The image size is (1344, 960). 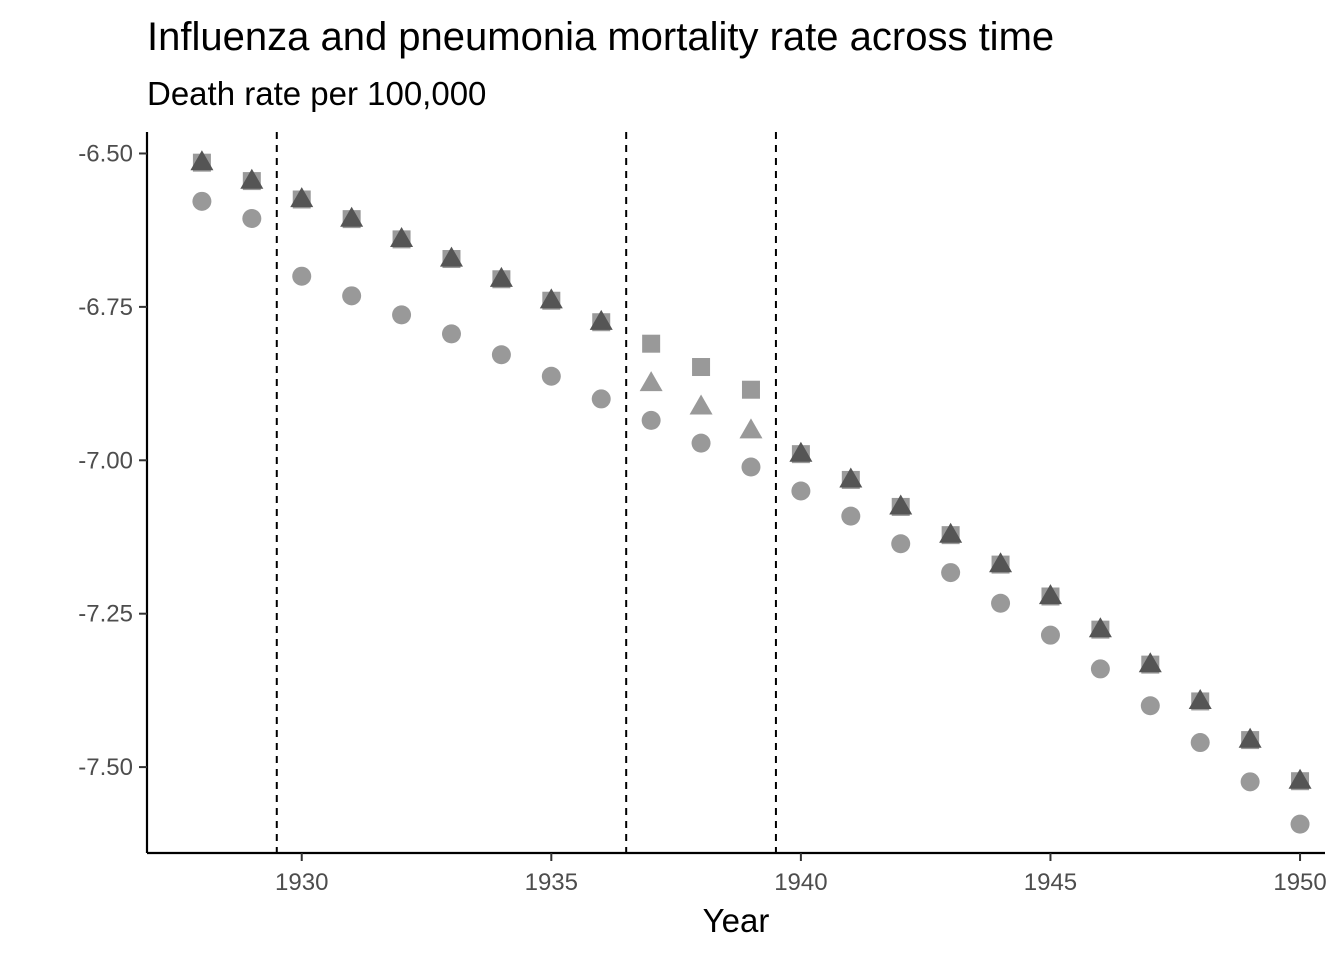 I want to click on x-tick-label: 1945, so click(x=1050, y=882).